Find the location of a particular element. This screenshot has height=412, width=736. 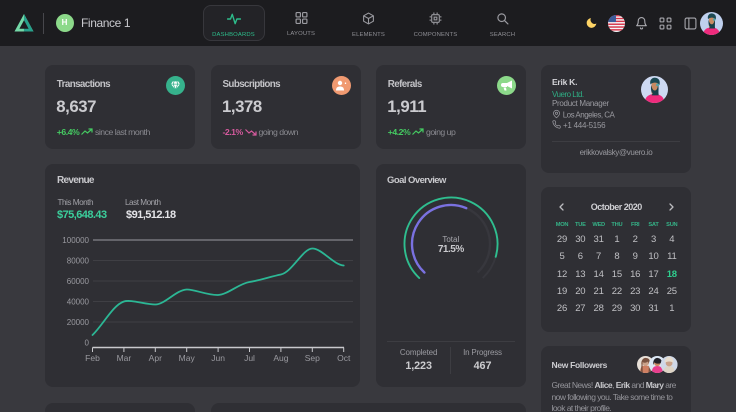

svg-text: Aug is located at coordinates (280, 358).